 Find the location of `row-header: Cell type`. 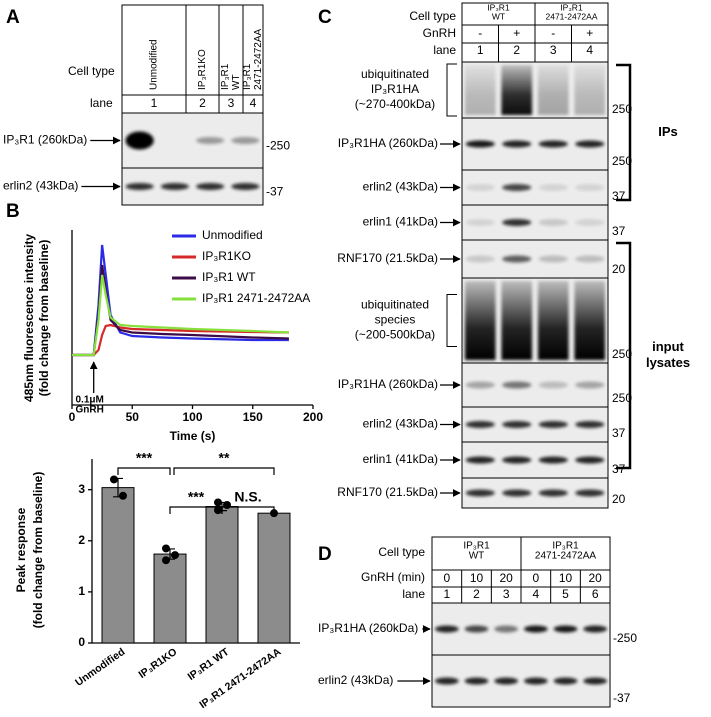

row-header: Cell type is located at coordinates (432, 16).